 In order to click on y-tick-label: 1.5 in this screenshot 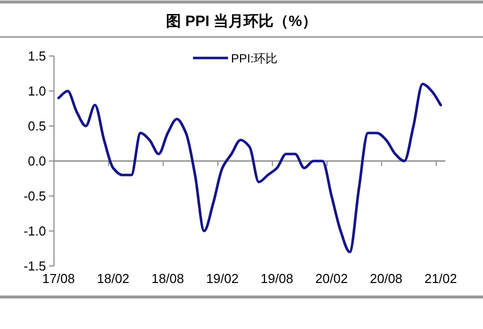, I will do `click(37, 56)`.